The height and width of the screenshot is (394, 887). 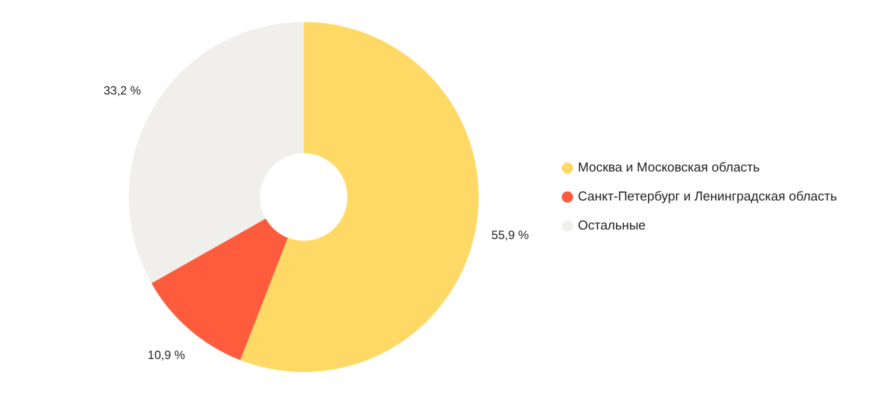 I want to click on legend-label: Санкт-Петербург и Ленинградская область, so click(x=708, y=196).